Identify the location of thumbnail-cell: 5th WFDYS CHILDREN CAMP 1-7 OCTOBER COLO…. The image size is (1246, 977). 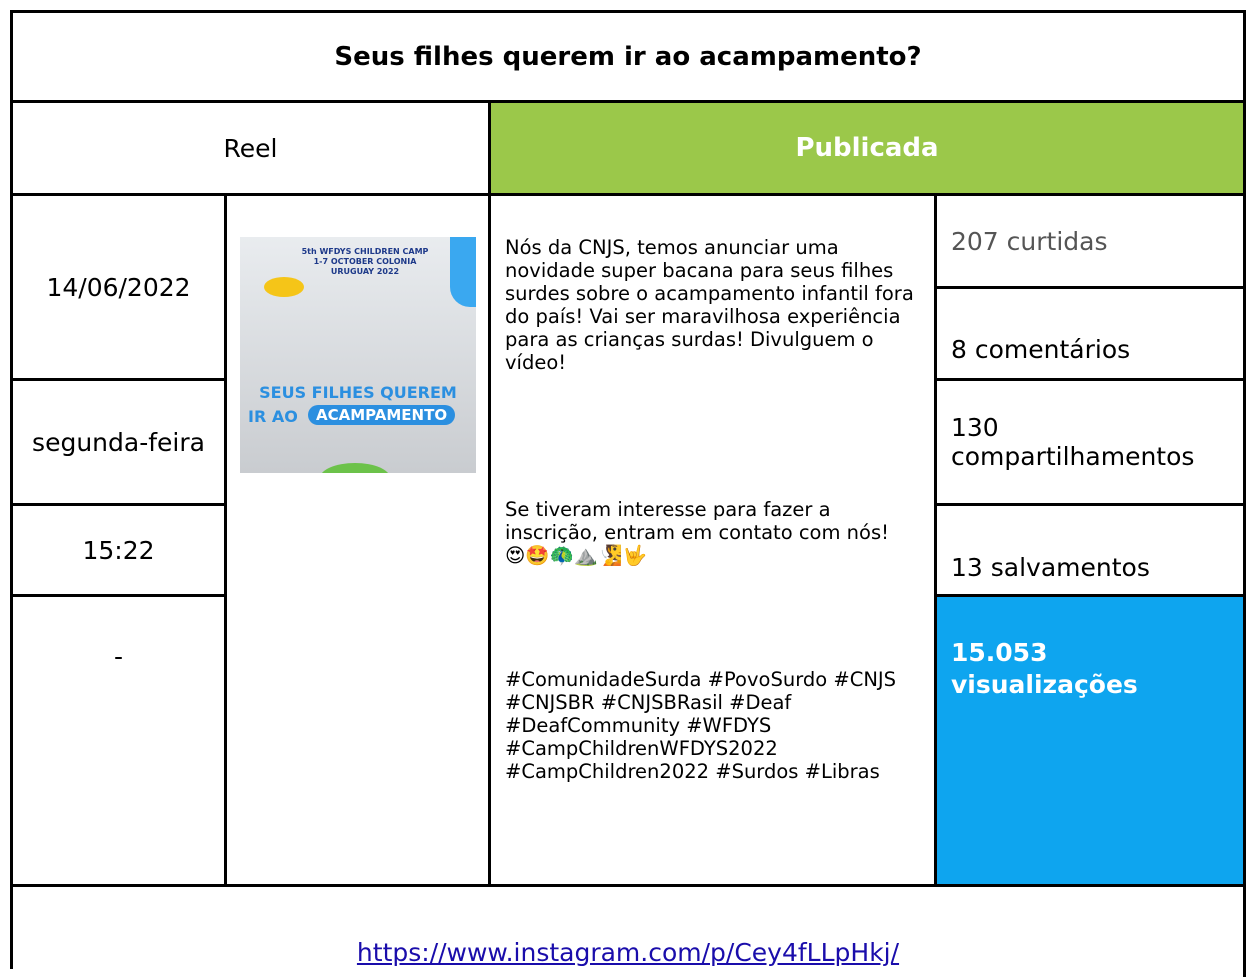
(359, 541).